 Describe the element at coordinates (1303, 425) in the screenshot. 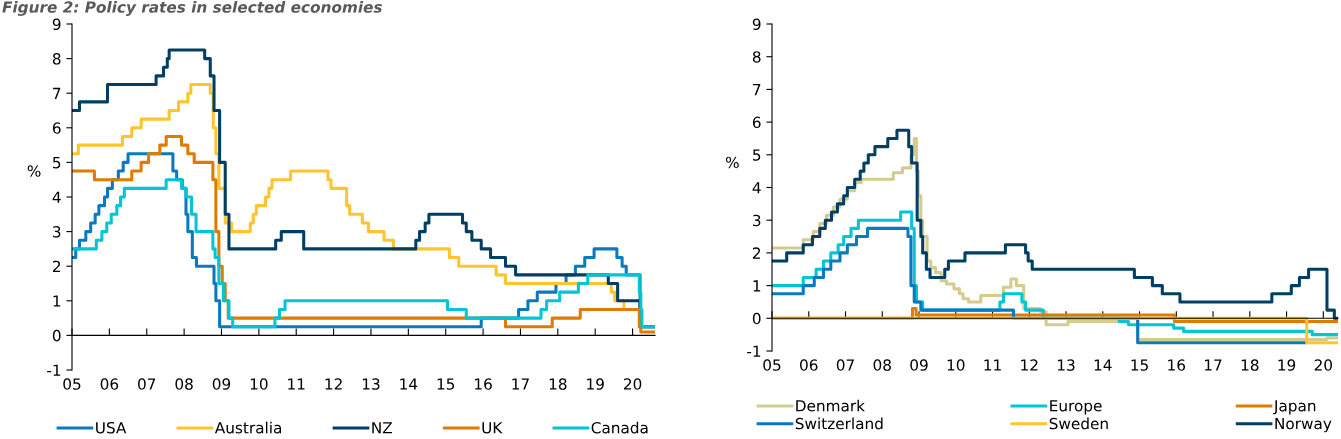

I see `legend-label: Norway` at that location.